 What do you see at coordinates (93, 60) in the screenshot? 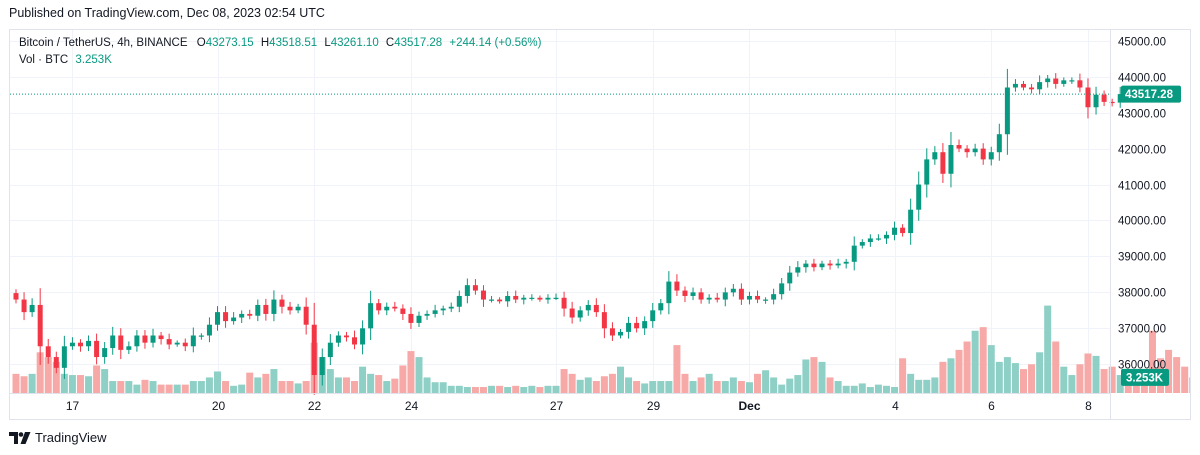
I see `legend-volume: 3.253K` at bounding box center [93, 60].